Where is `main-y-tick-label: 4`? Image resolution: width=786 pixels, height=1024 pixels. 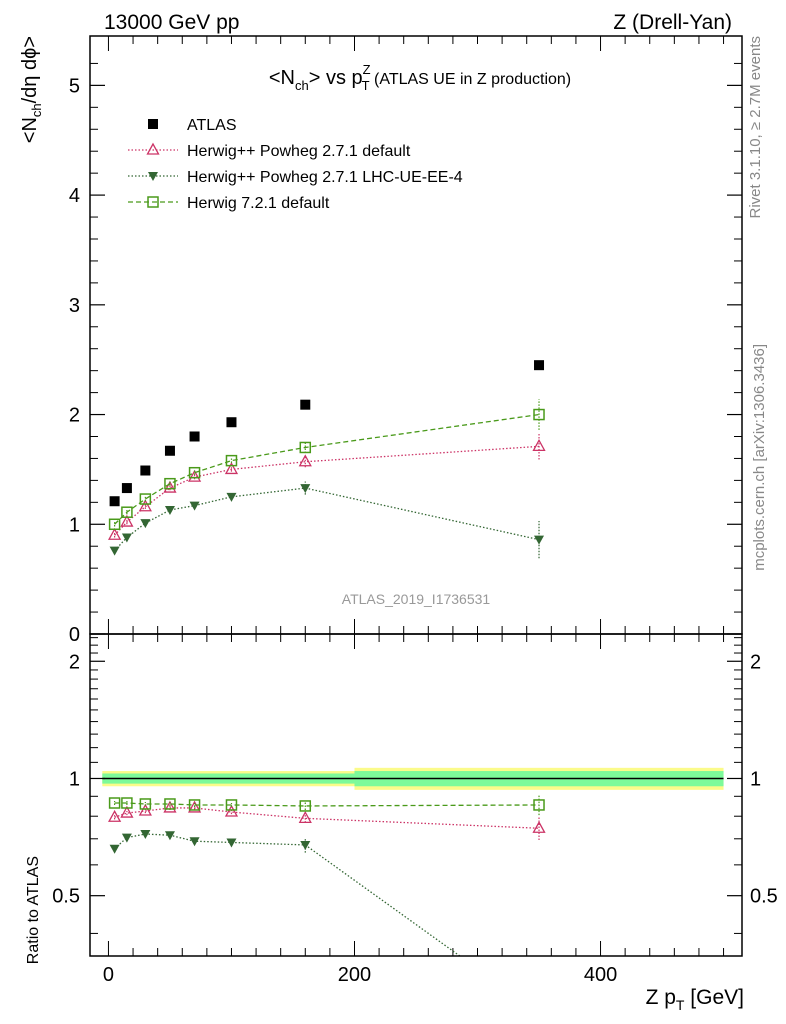 main-y-tick-label: 4 is located at coordinates (74, 196).